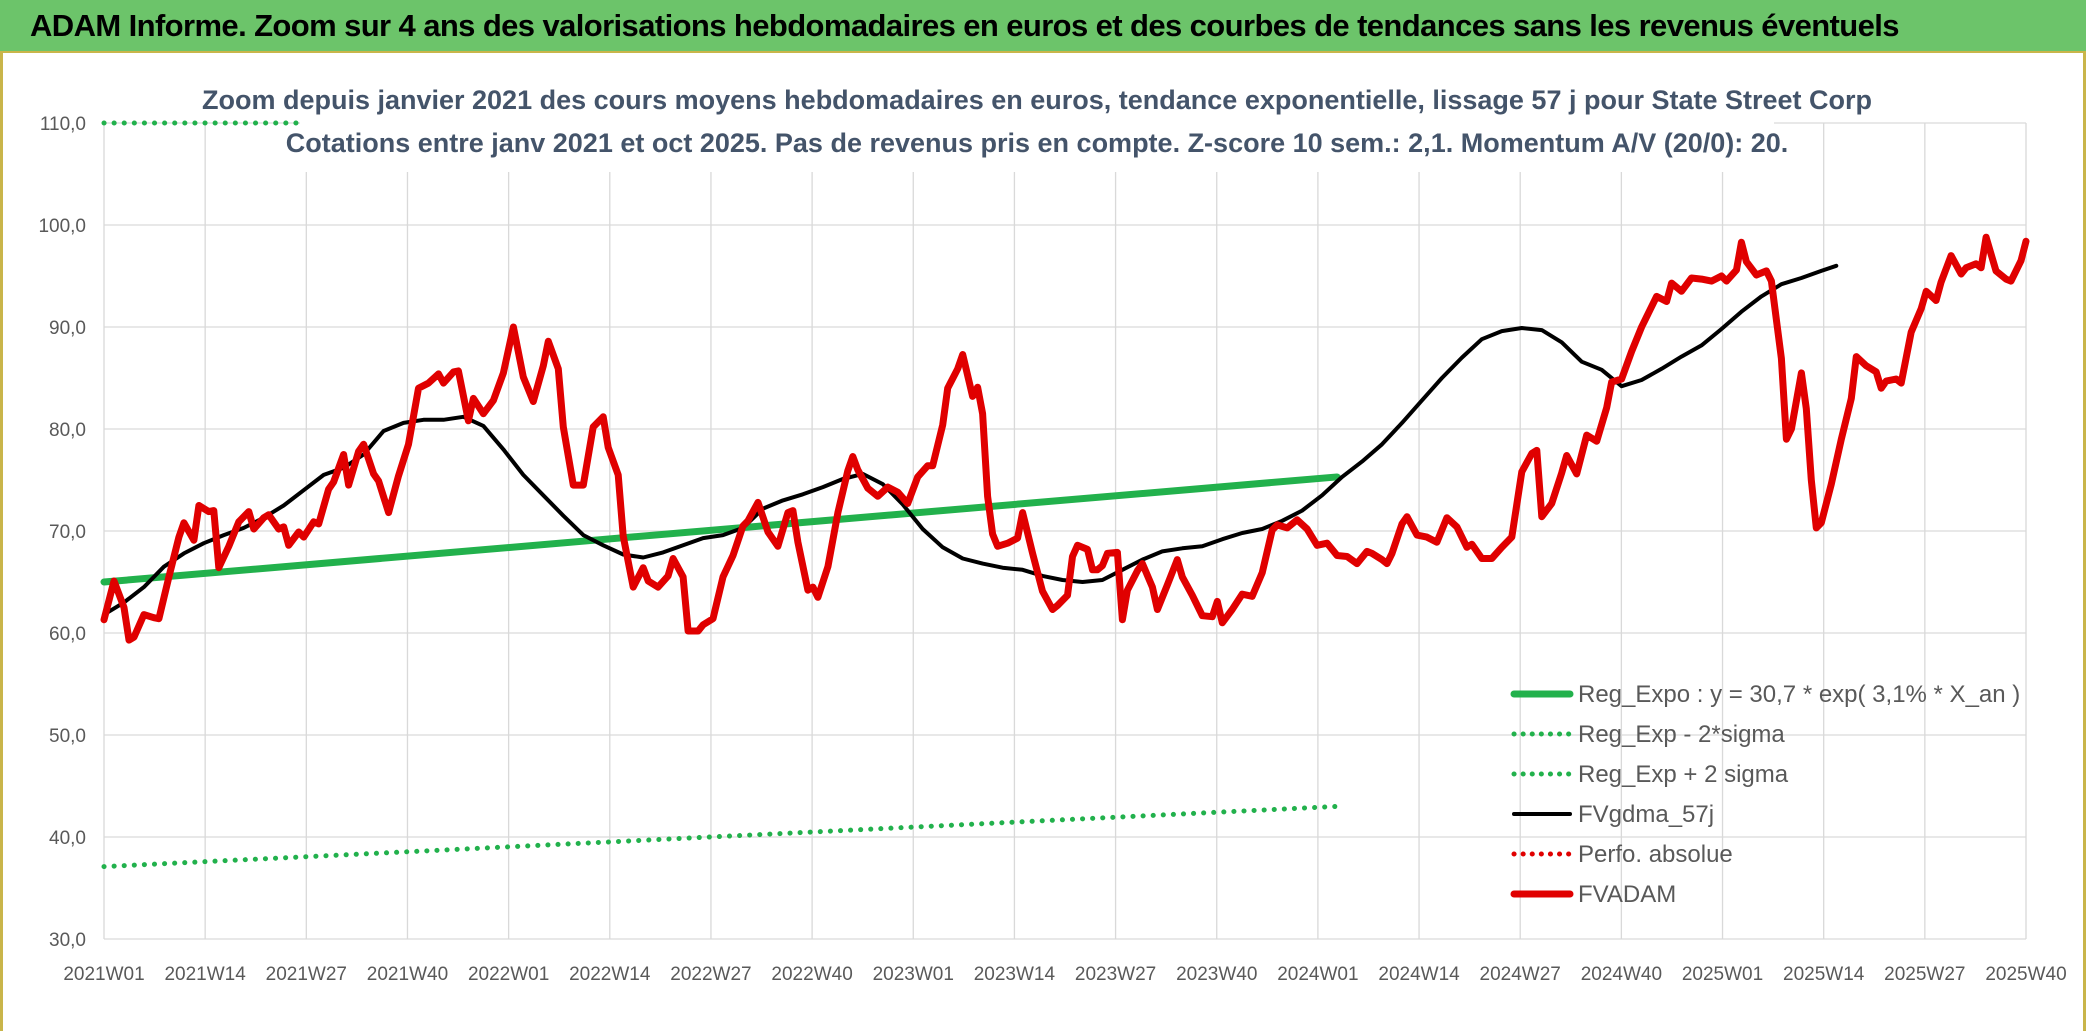  What do you see at coordinates (720, 836) in the screenshot?
I see `series-reg-exp-2-sigma` at bounding box center [720, 836].